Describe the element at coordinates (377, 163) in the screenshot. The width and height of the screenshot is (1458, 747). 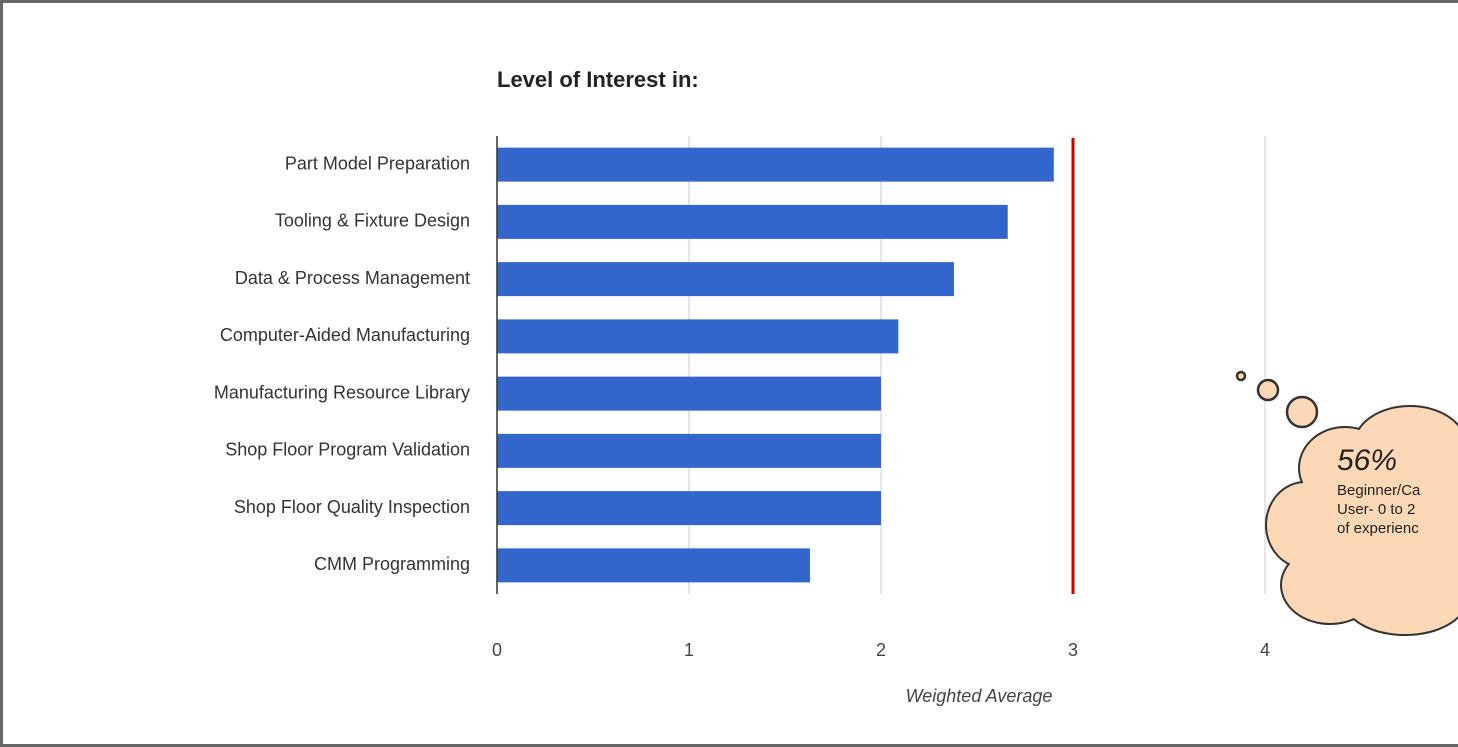
I see `y-tick-label: Part Model Preparation` at that location.